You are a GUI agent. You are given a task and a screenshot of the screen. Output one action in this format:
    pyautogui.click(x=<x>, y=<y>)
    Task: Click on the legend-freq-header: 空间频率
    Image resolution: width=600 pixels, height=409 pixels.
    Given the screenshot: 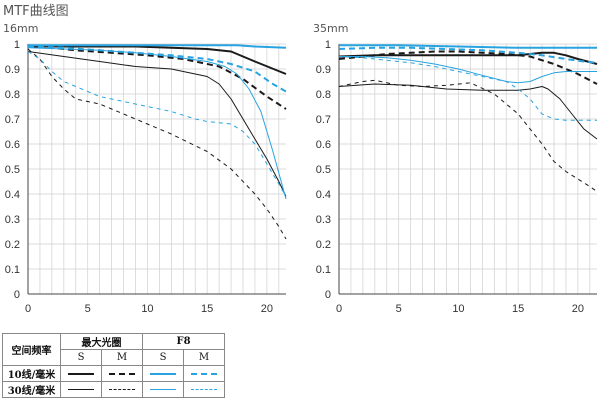 What is the action you would take?
    pyautogui.click(x=31, y=349)
    